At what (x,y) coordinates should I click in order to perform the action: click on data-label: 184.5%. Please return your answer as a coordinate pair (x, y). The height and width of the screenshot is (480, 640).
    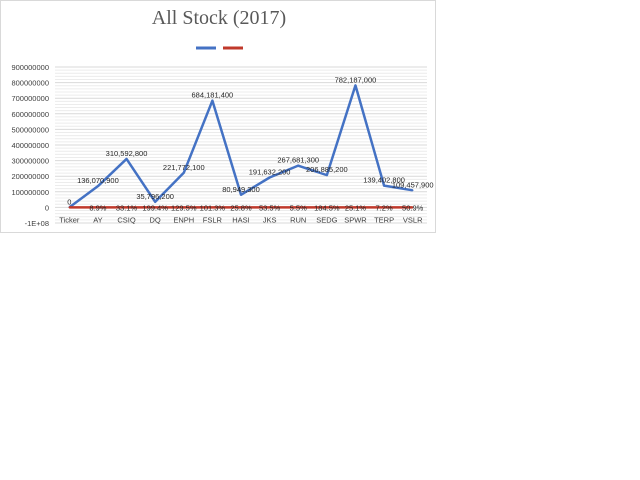
    Looking at the image, I should click on (327, 207).